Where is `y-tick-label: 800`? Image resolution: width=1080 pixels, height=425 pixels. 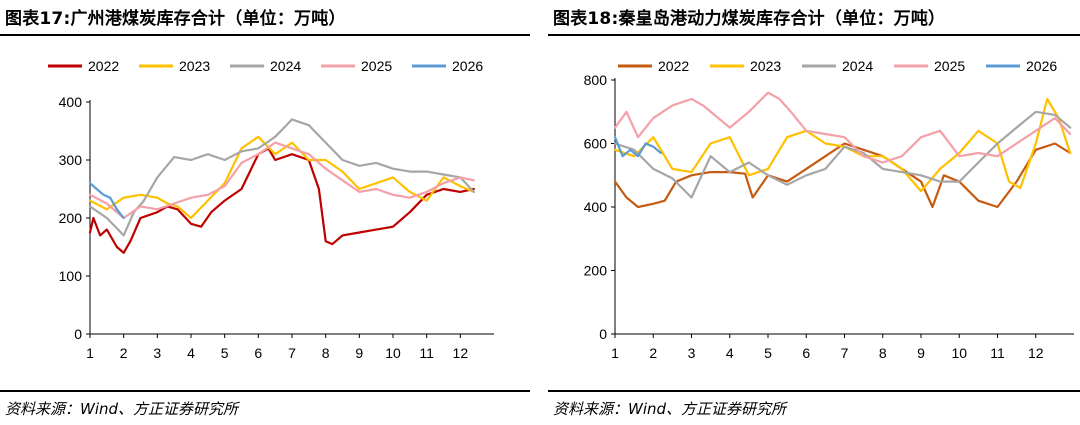
y-tick-label: 800 is located at coordinates (596, 80).